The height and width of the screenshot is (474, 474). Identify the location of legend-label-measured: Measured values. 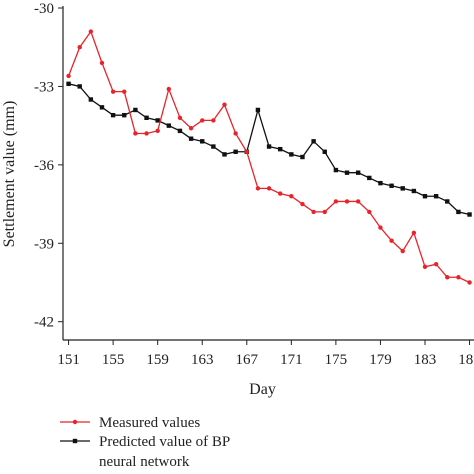
(149, 423).